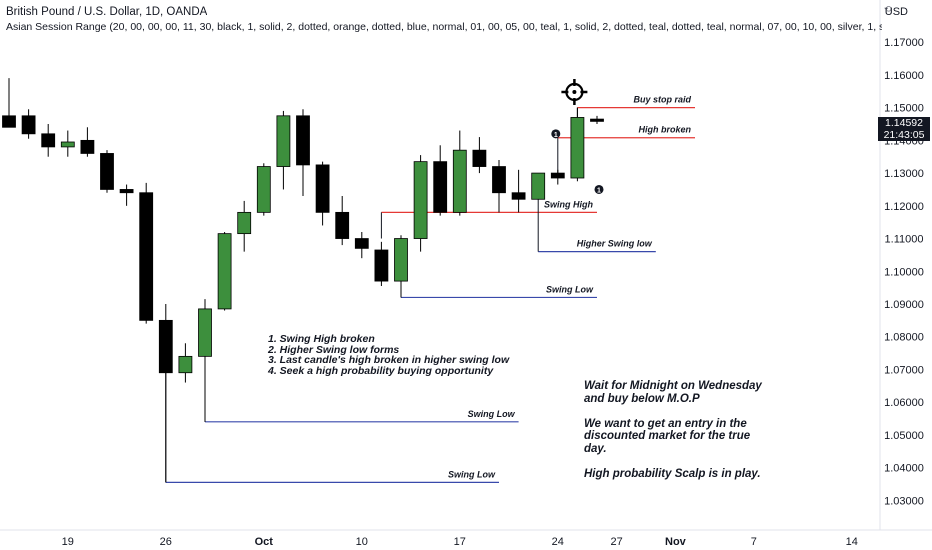 This screenshot has height=550, width=932. Describe the element at coordinates (754, 542) in the screenshot. I see `x-tick-label: 7` at that location.